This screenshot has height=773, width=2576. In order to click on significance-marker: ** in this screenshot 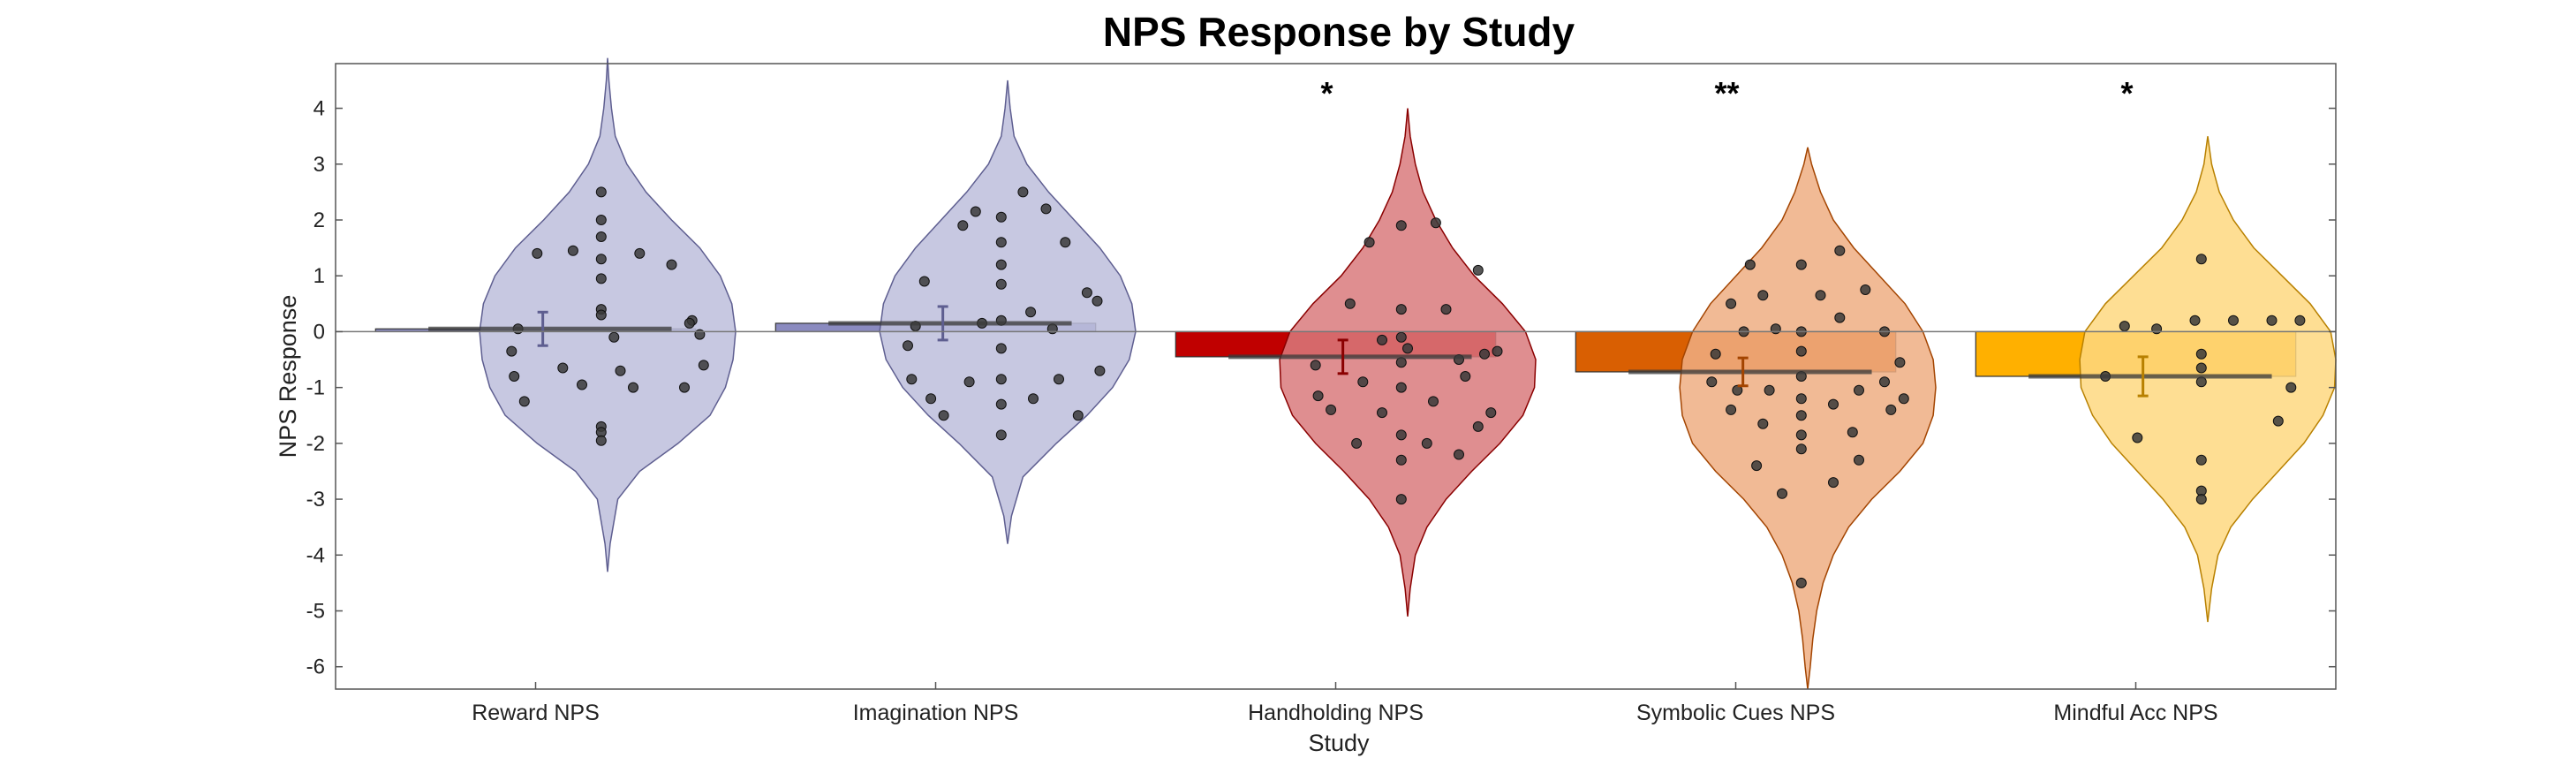, I will do `click(1726, 93)`.